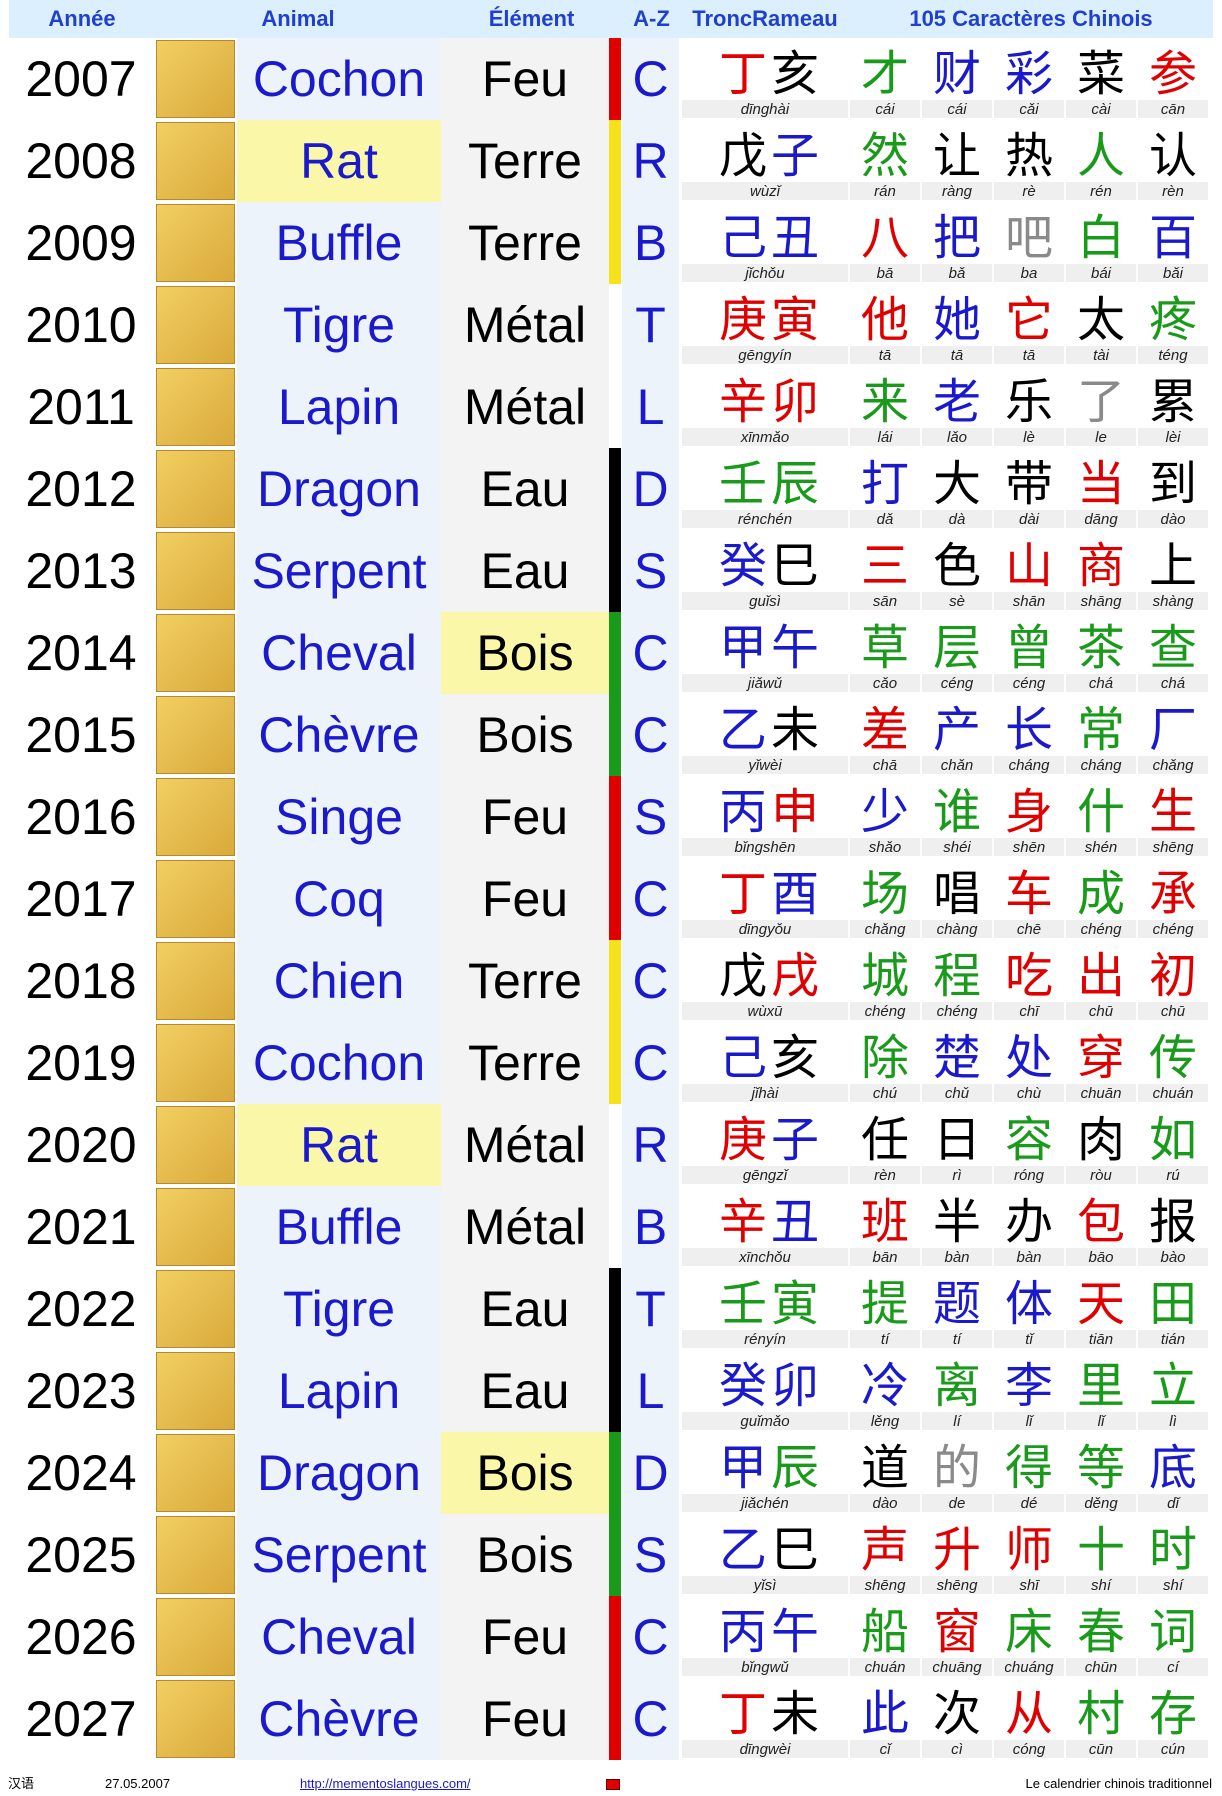 The width and height of the screenshot is (1222, 1796). What do you see at coordinates (885, 109) in the screenshot?
I see `char-pinyin: cái` at bounding box center [885, 109].